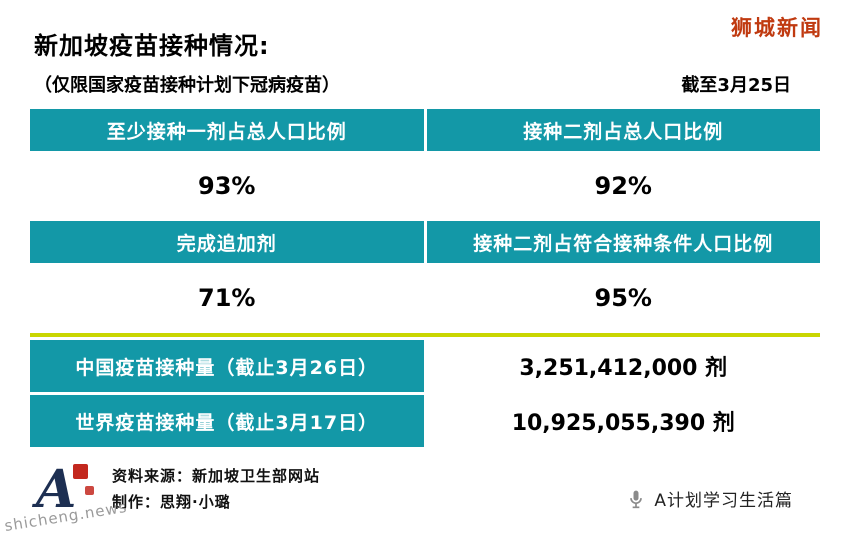 Image resolution: width=849 pixels, height=537 pixels. Describe the element at coordinates (623, 298) in the screenshot. I see `stat-value-cell: 95%` at that location.